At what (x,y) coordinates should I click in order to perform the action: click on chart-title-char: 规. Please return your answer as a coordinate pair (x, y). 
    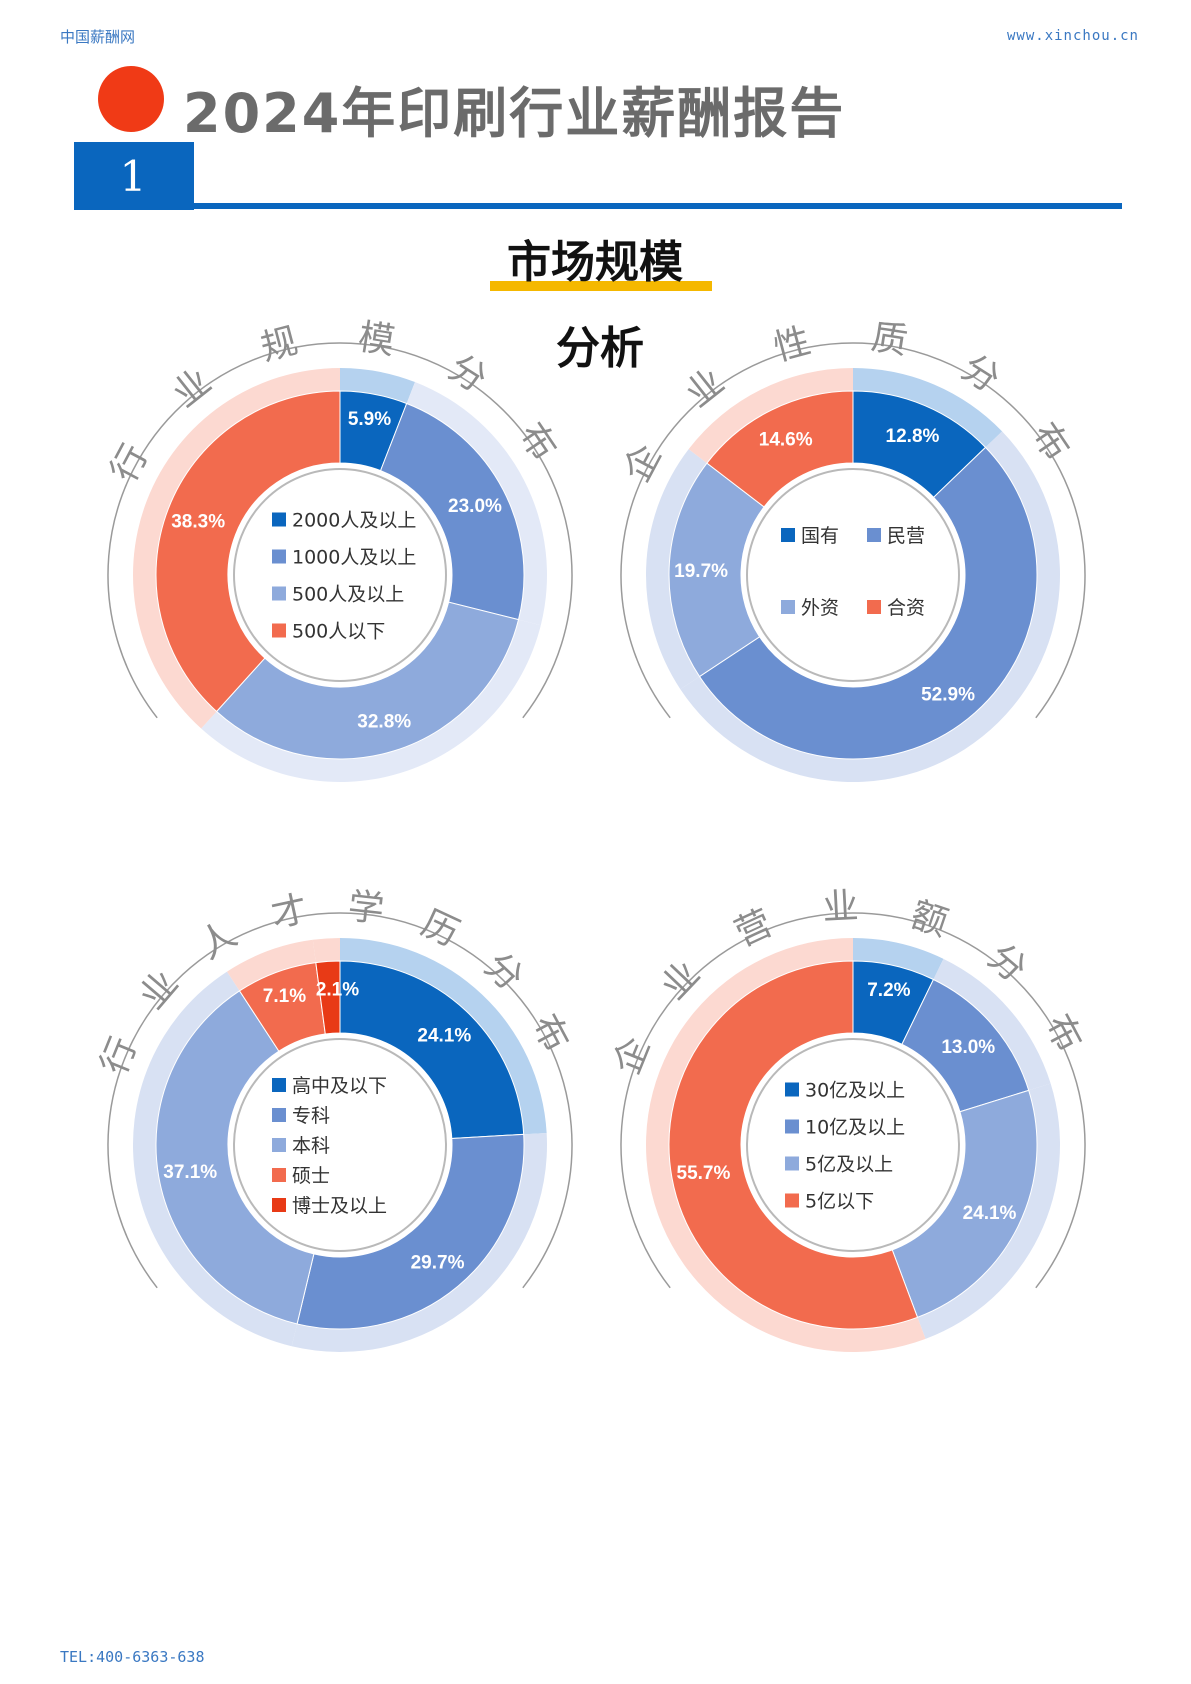
    Looking at the image, I should click on (279, 344).